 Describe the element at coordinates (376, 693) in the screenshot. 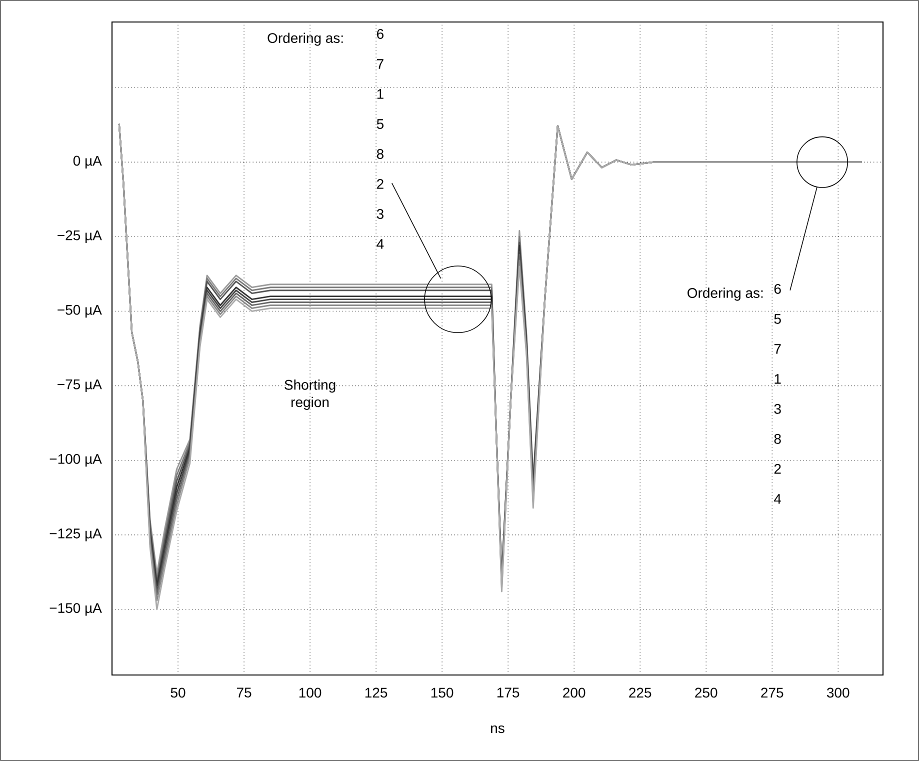

I see `x-tick-label: 125` at that location.